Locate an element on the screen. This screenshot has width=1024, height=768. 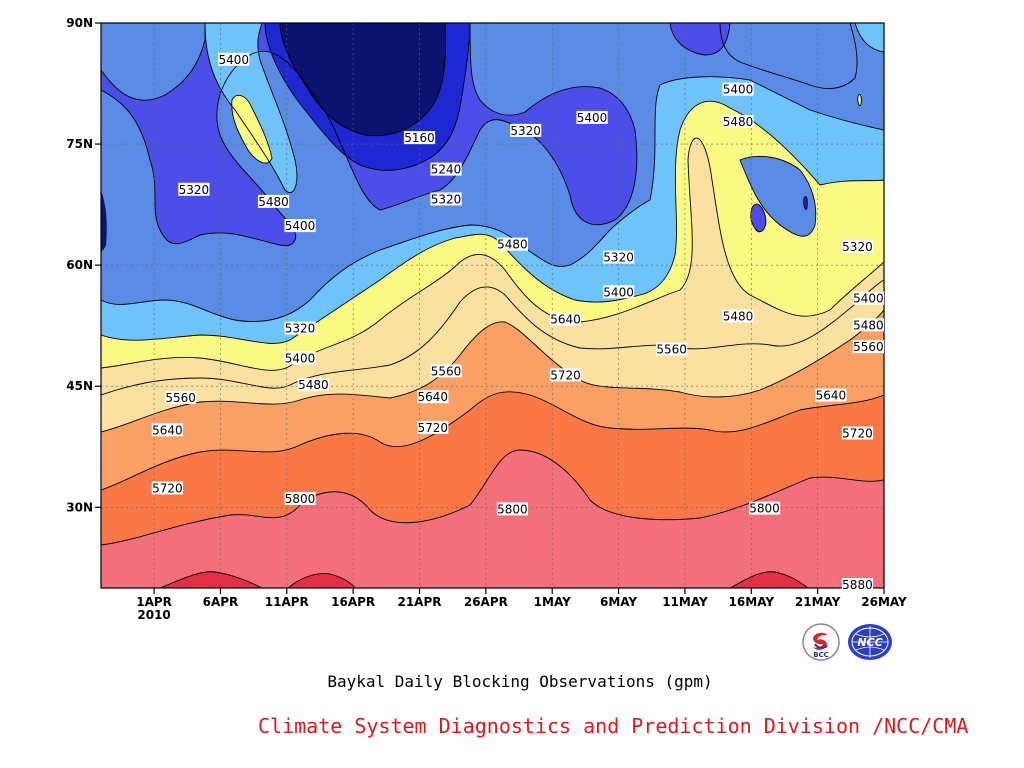
band-5320-right-mid is located at coordinates (778, 196).